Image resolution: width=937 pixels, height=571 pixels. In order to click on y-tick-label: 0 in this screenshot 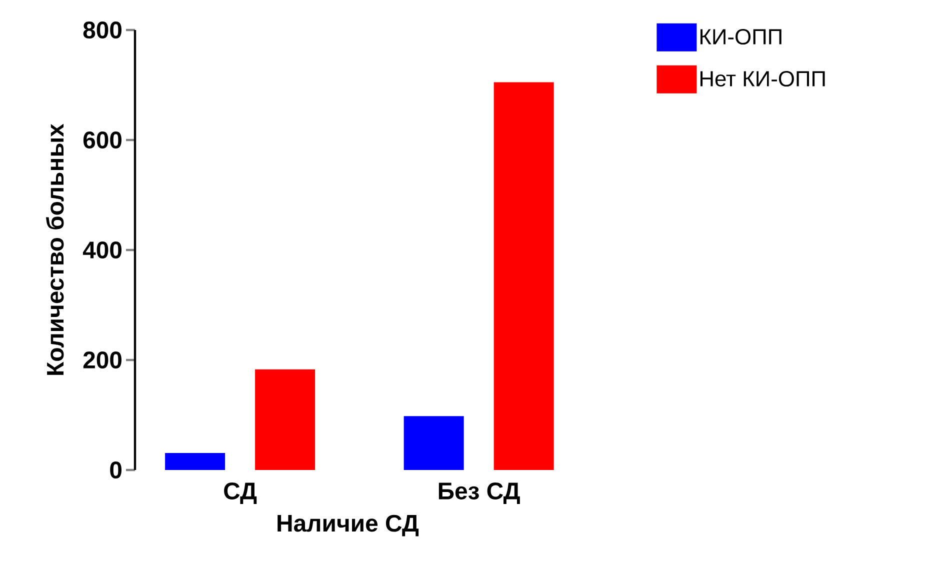, I will do `click(116, 470)`.